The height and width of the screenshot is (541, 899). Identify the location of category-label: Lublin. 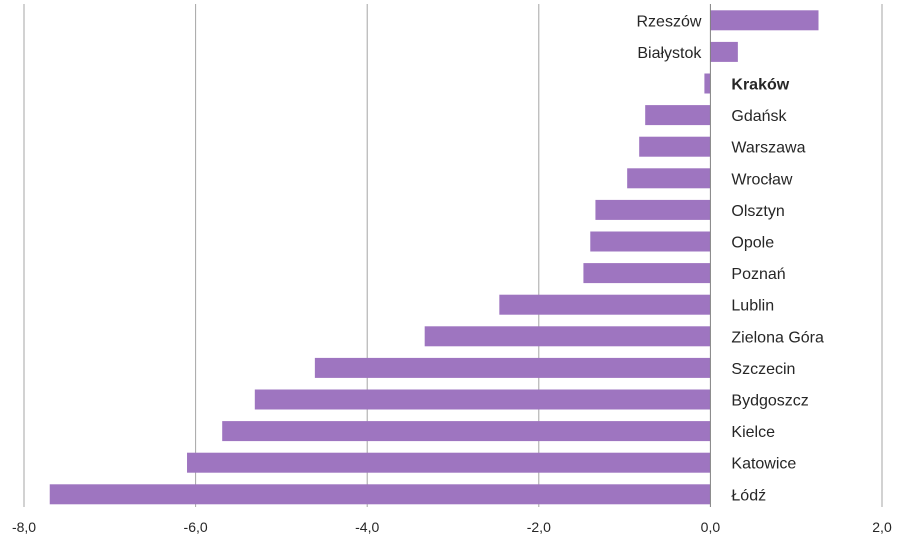
(752, 306).